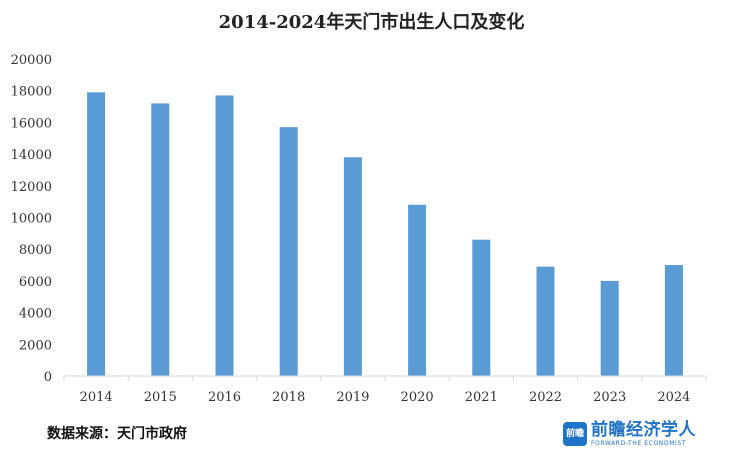  Describe the element at coordinates (35, 282) in the screenshot. I see `y-tick-label: 6000` at that location.